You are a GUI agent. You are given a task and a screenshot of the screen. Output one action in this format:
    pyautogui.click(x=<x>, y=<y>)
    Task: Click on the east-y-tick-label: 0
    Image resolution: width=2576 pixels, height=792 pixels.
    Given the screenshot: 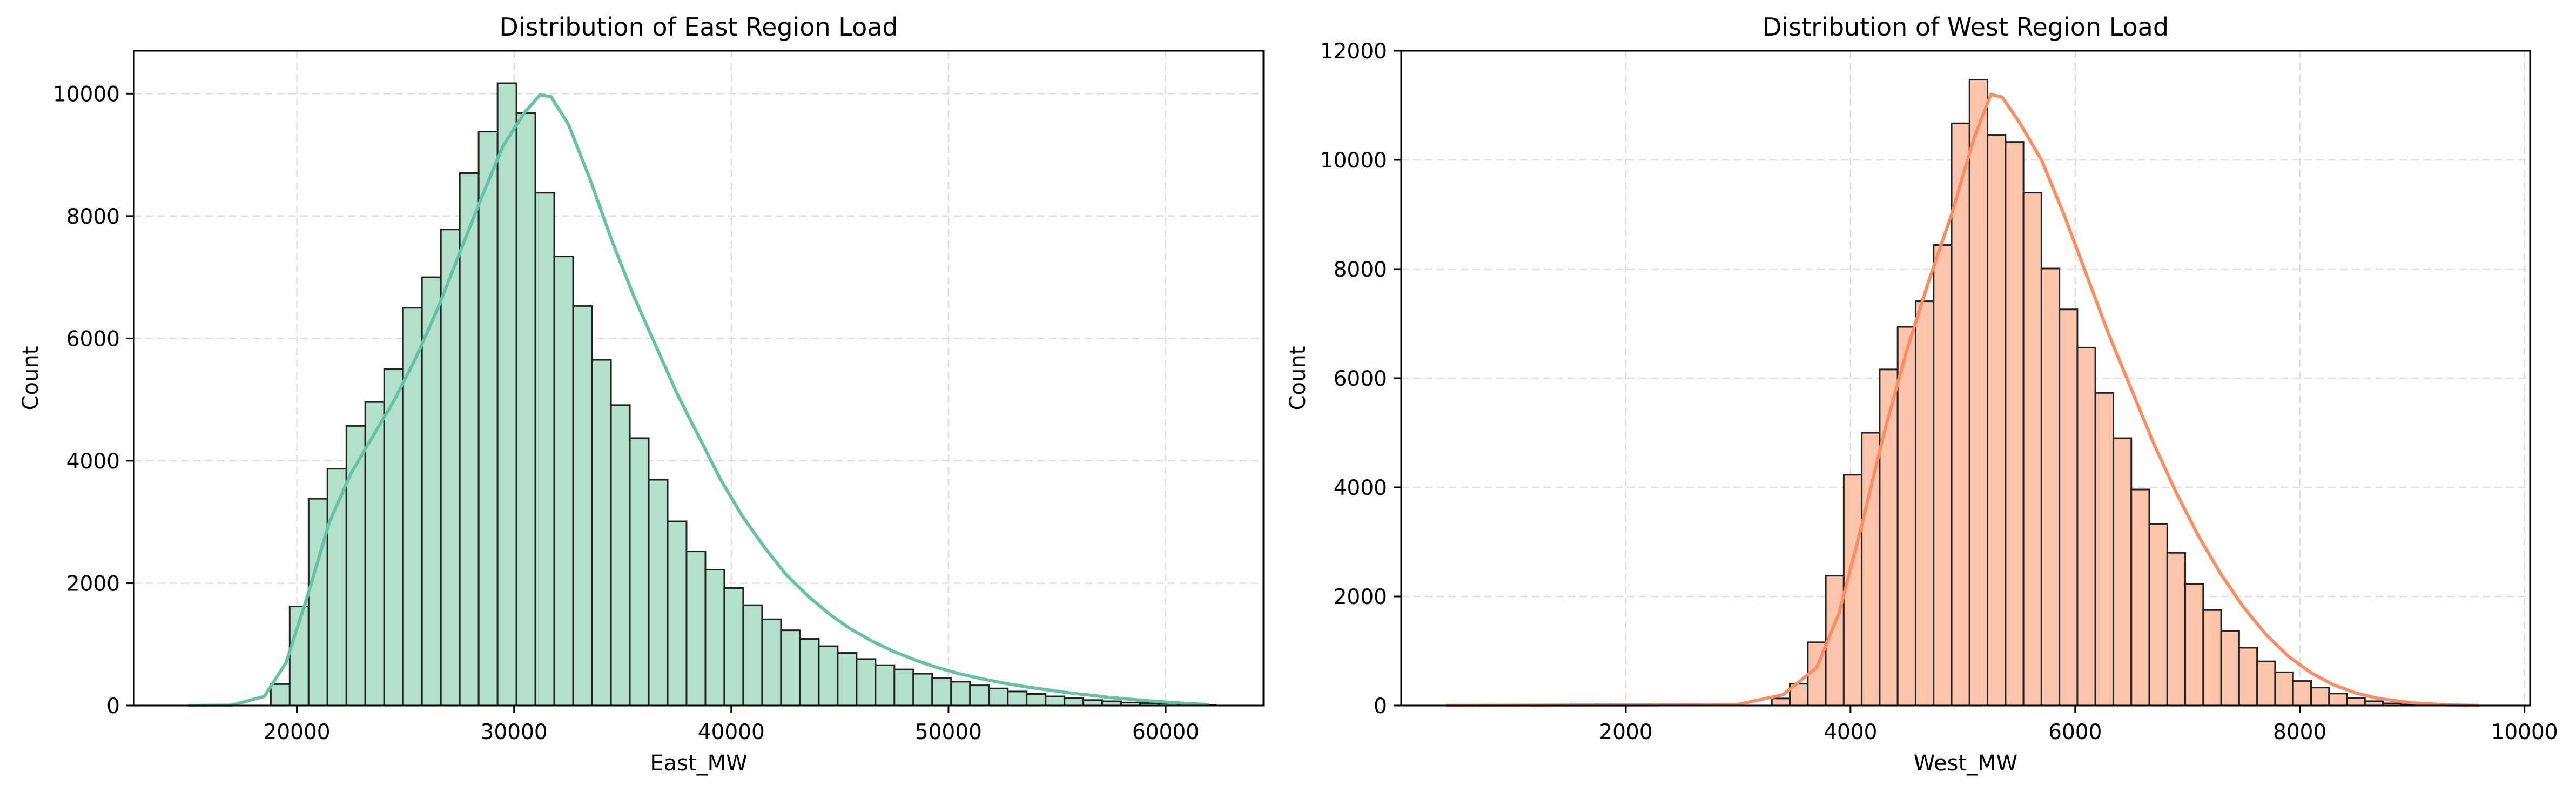 What is the action you would take?
    pyautogui.click(x=113, y=706)
    